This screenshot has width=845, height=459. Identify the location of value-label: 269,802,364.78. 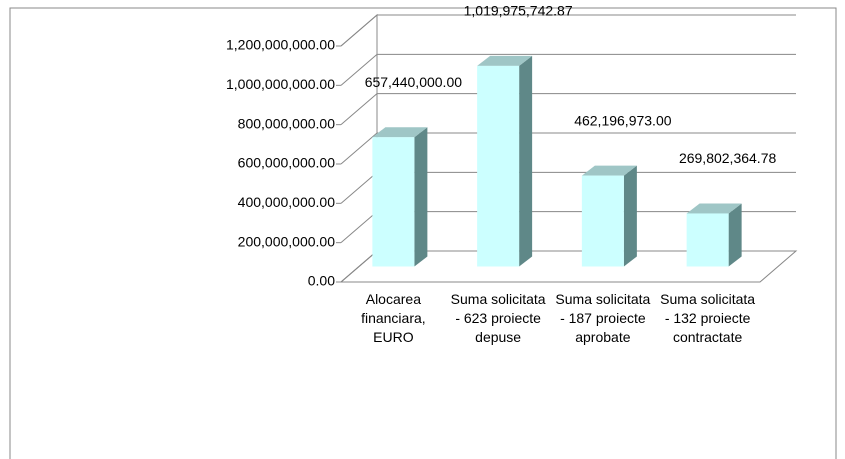
(728, 158).